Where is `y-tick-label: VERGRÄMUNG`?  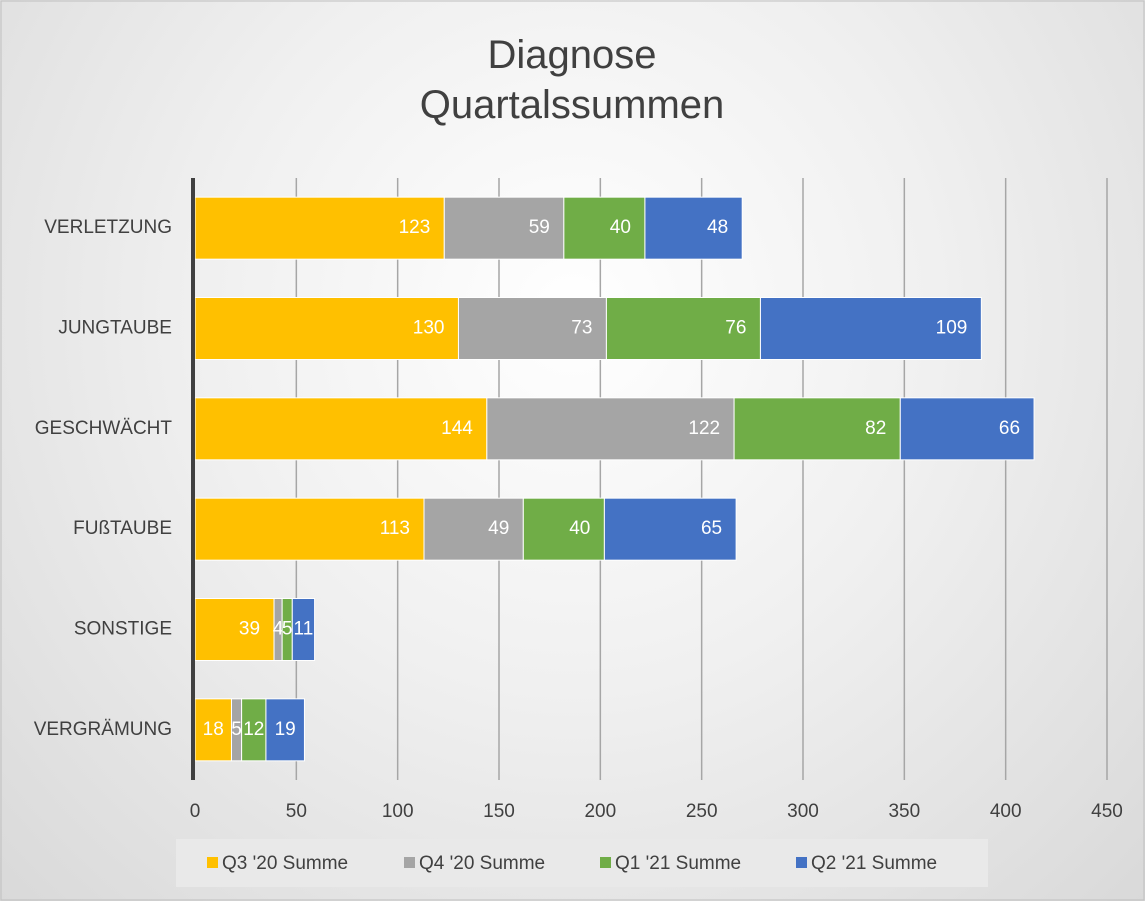
y-tick-label: VERGRÄMUNG is located at coordinates (103, 729).